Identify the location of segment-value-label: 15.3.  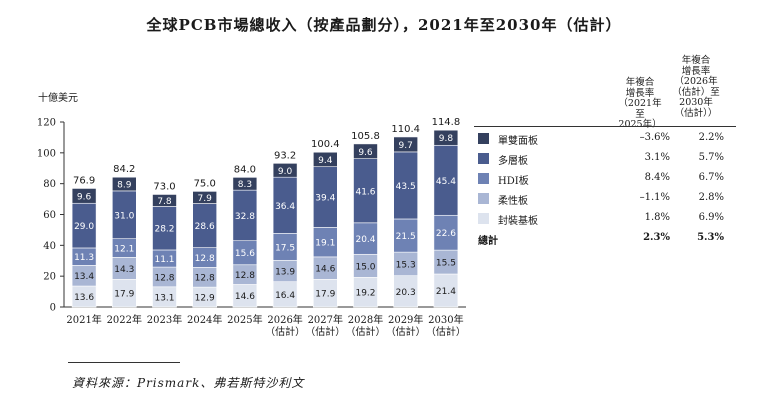
(406, 265).